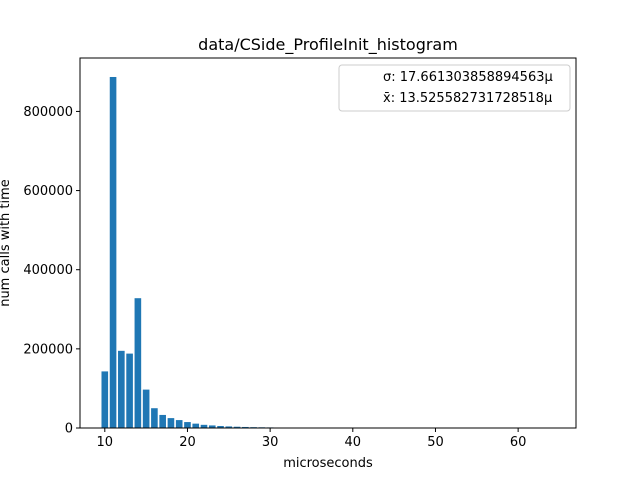 Image resolution: width=640 pixels, height=480 pixels. I want to click on chart-title: data/CSide_ProfileInit_histogram, so click(328, 45).